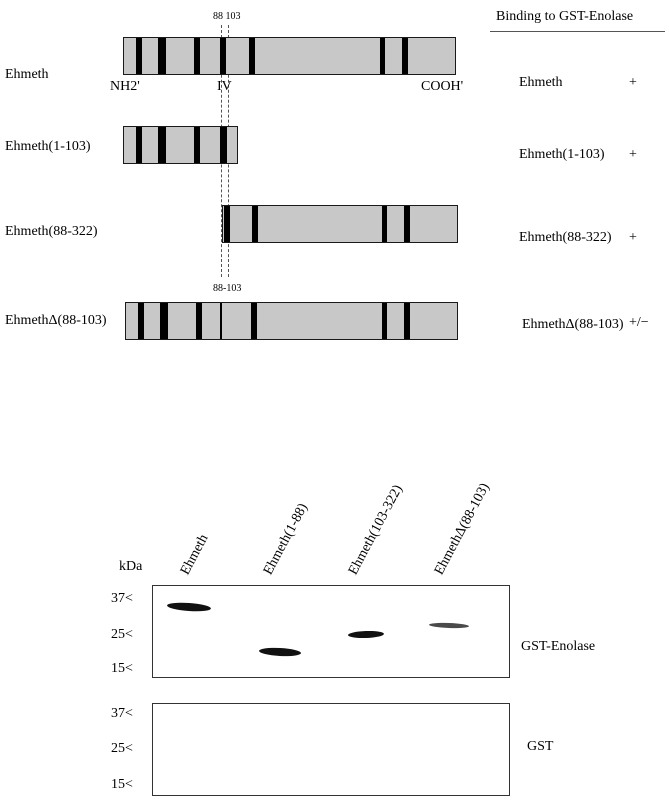 The height and width of the screenshot is (800, 669). What do you see at coordinates (331, 631) in the screenshot?
I see `blot-panel-gst-enolase` at bounding box center [331, 631].